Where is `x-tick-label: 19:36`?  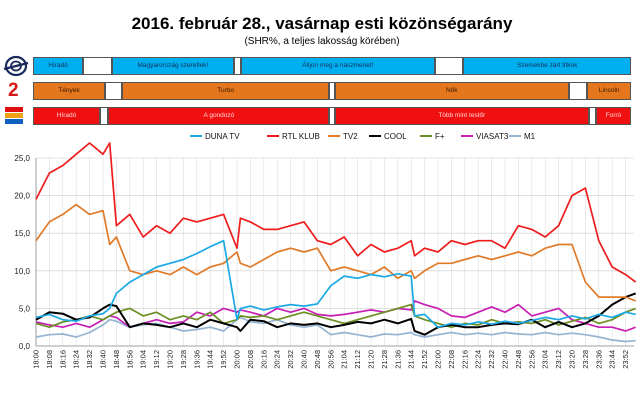
x-tick-label: 19:36 is located at coordinates (196, 359).